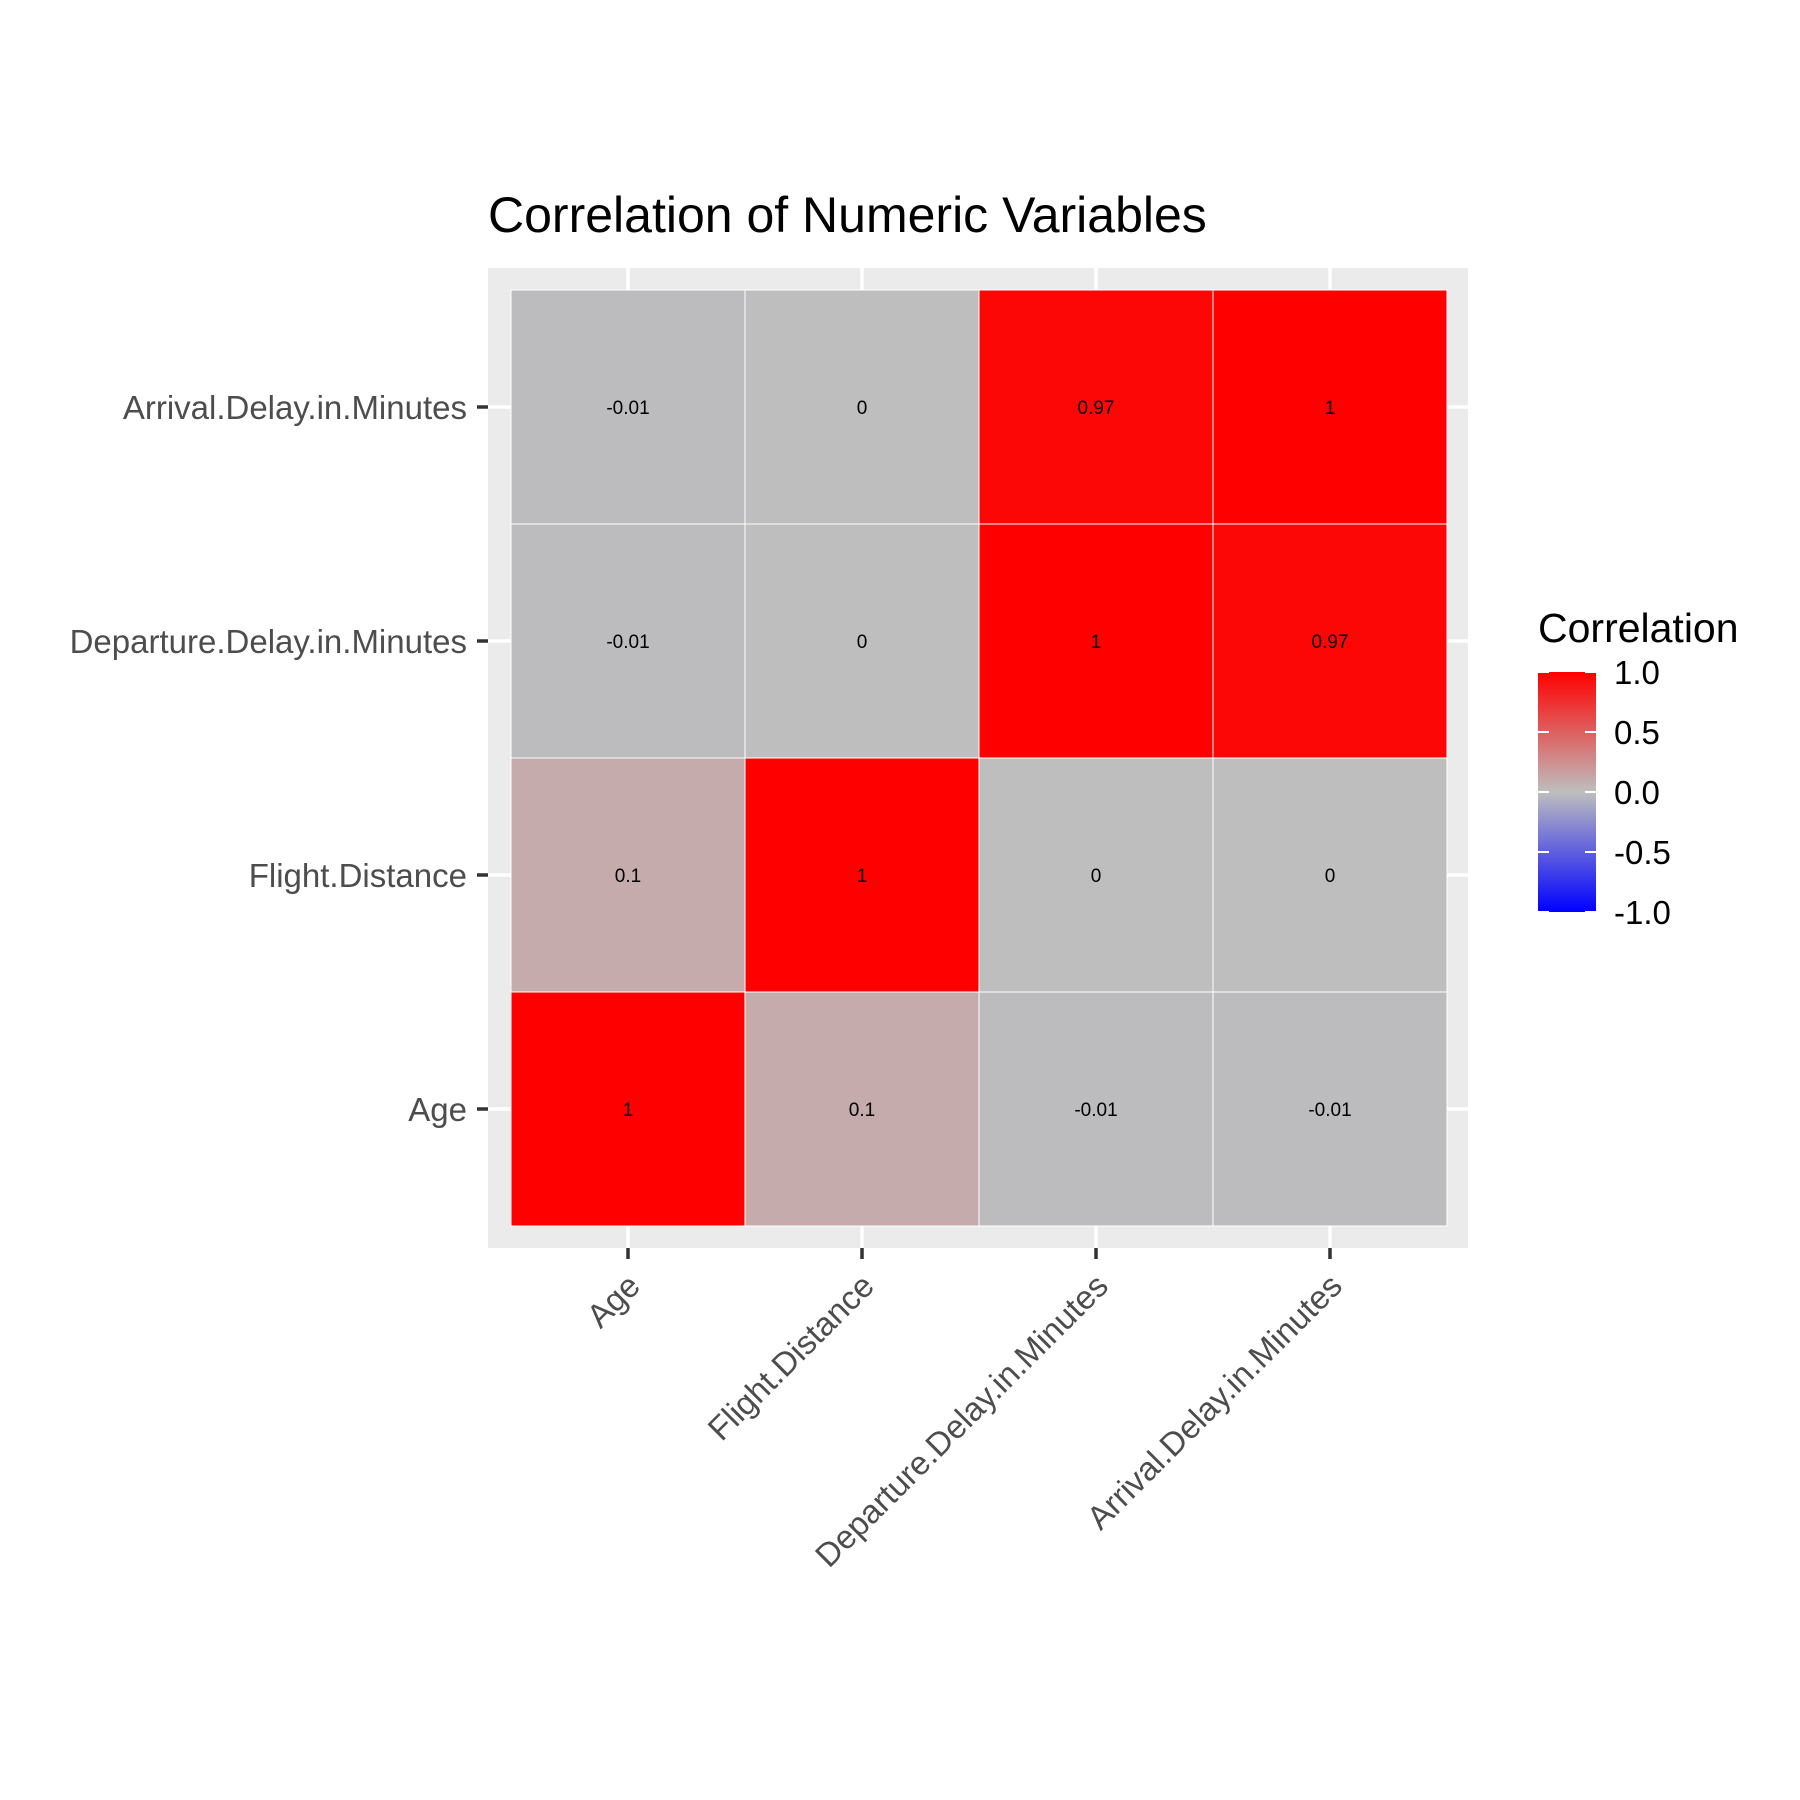  Describe the element at coordinates (358, 875) in the screenshot. I see `y-tick-label: Flight.Distance` at that location.